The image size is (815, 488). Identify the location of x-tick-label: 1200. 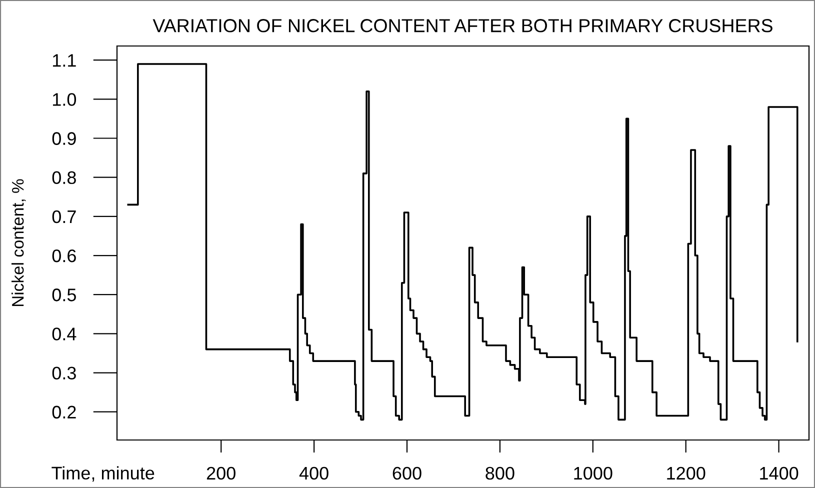
(686, 473).